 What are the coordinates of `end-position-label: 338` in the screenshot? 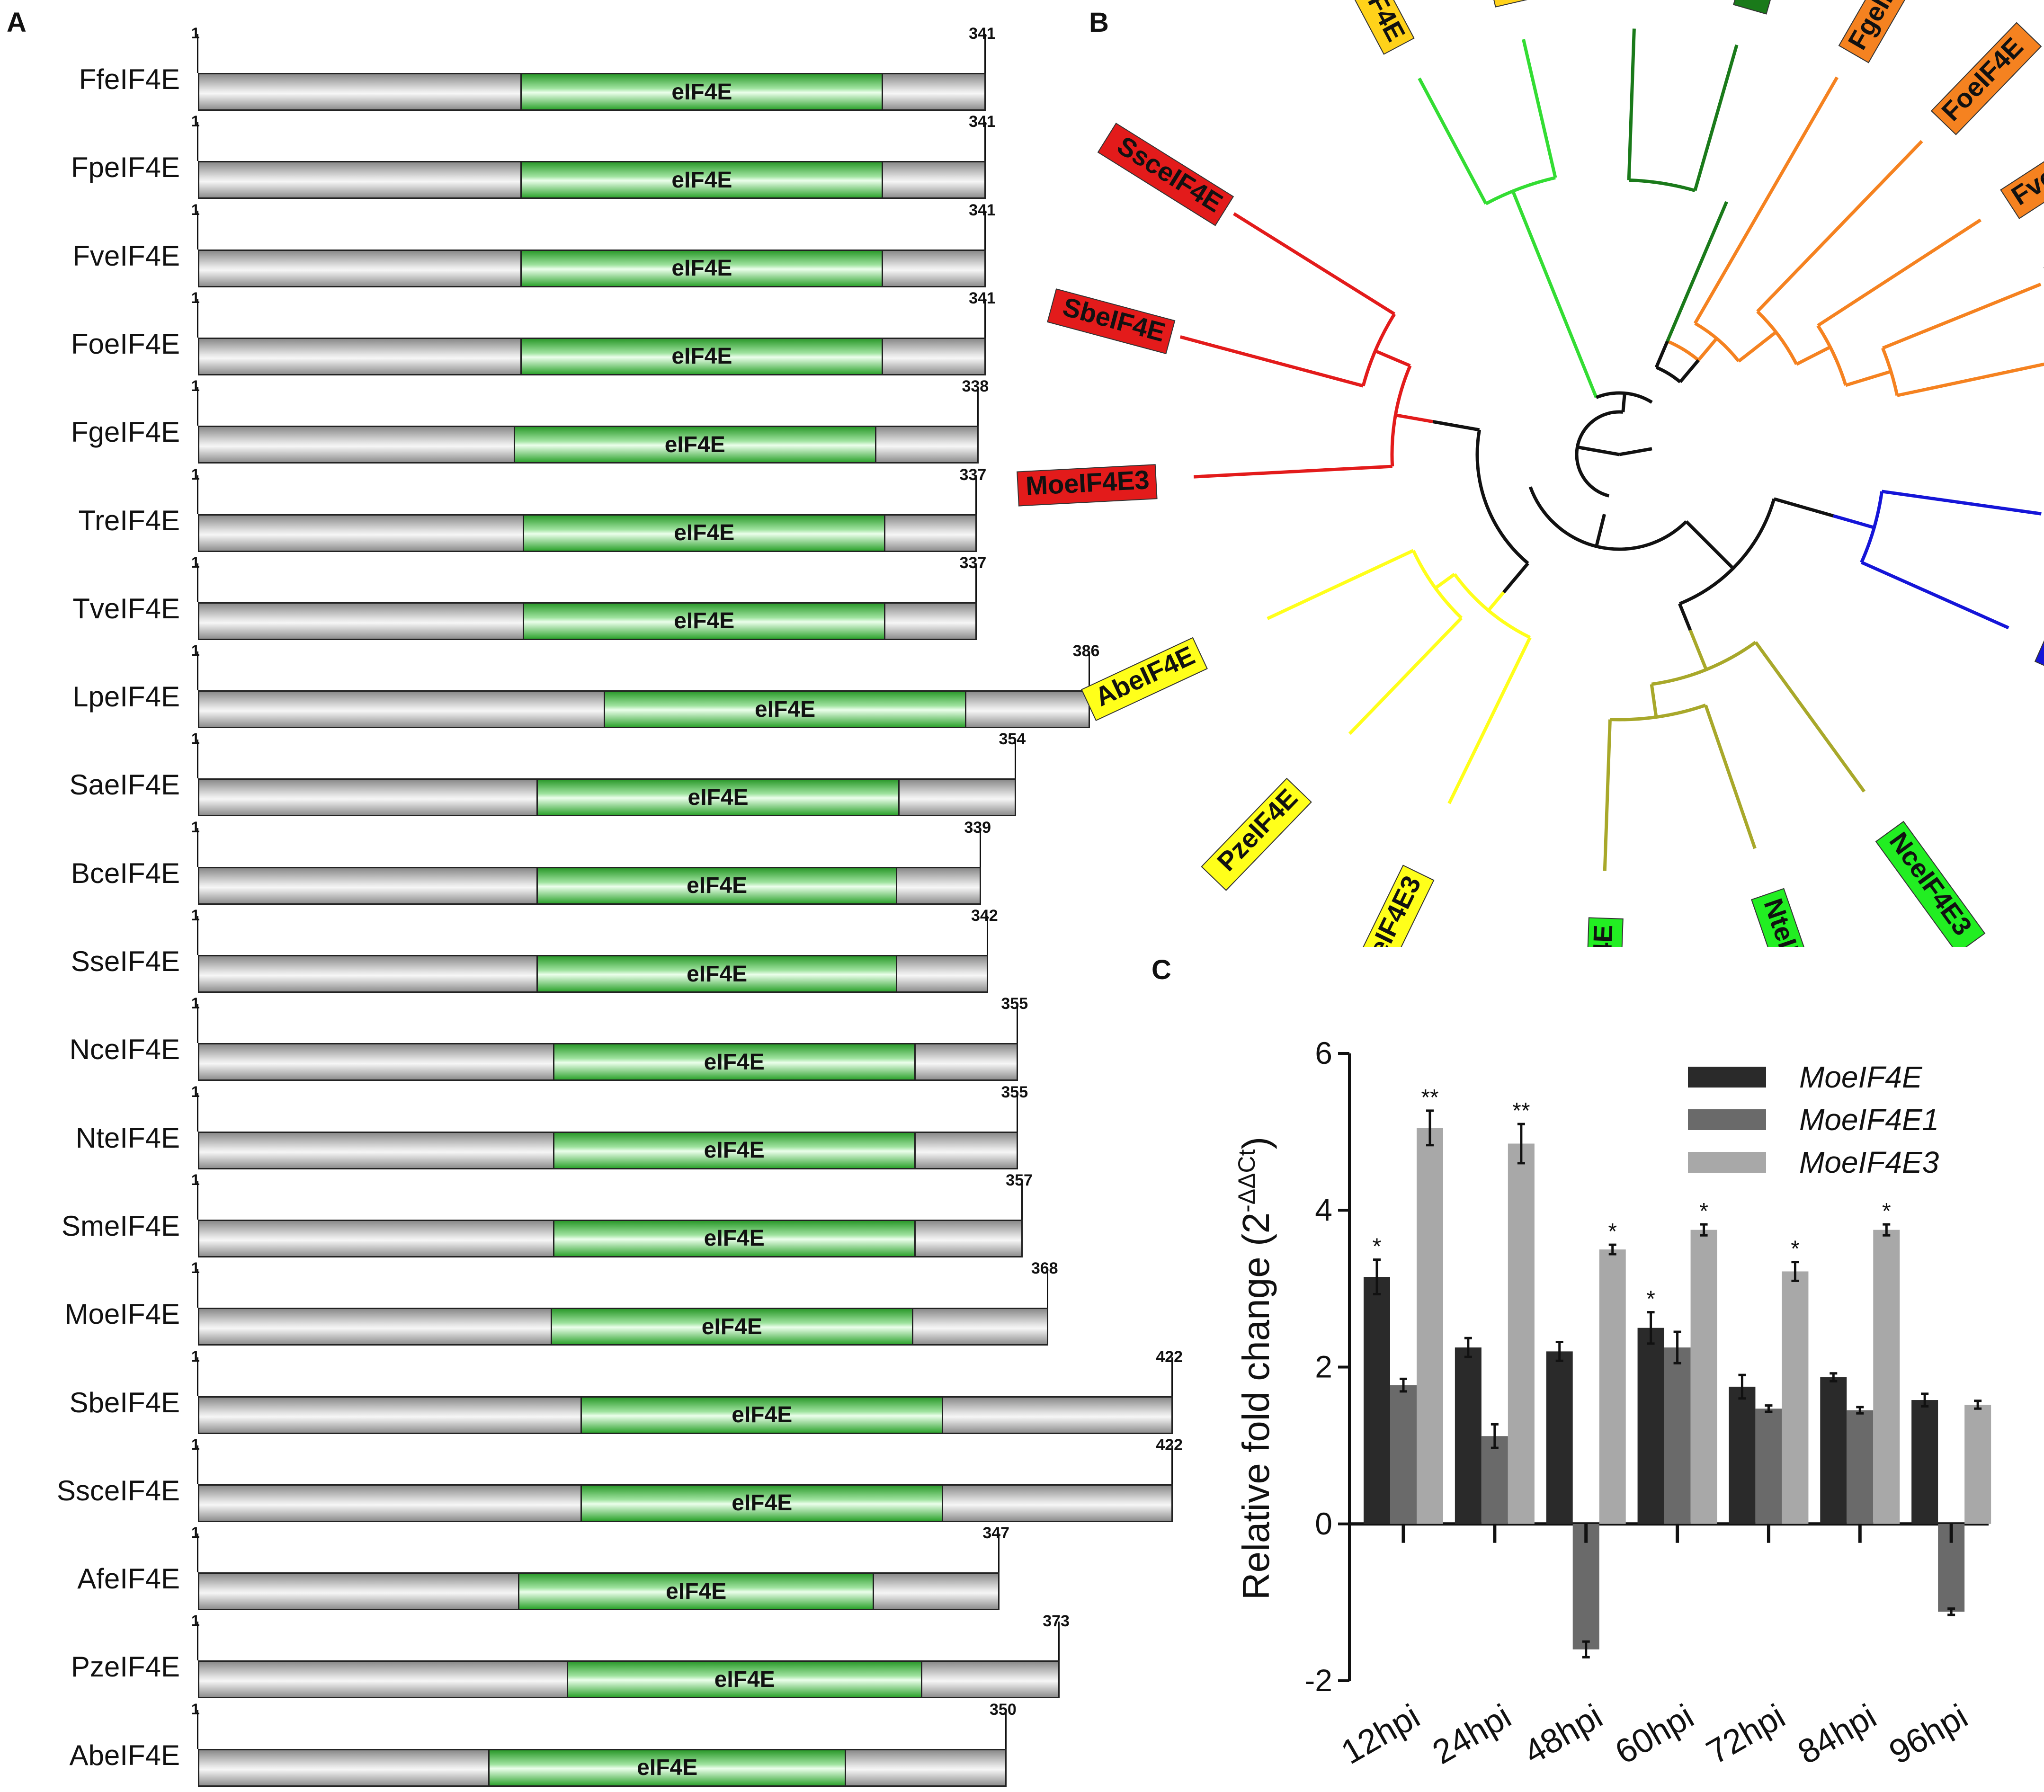 It's located at (975, 386).